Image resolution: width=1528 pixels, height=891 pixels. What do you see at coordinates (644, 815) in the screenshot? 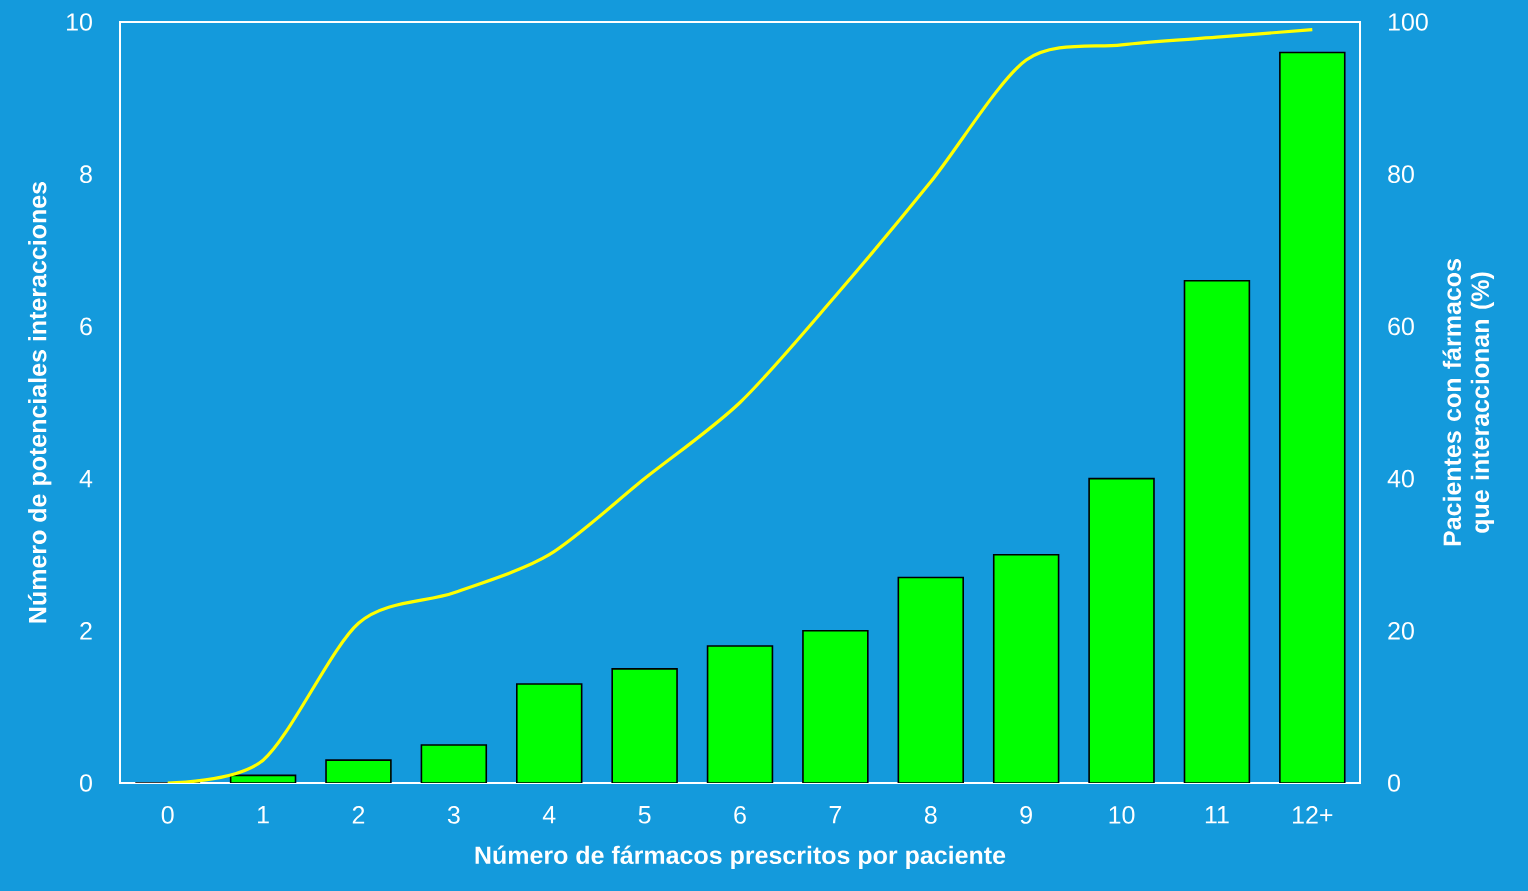
I see `x-tick-label: 5` at bounding box center [644, 815].